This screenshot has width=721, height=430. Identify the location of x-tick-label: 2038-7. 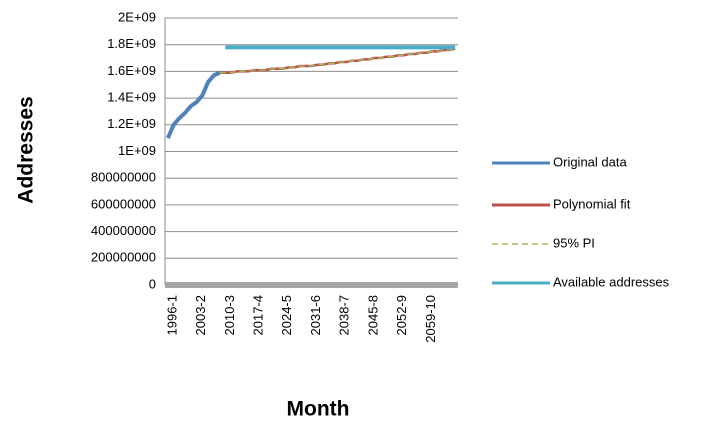
(344, 315).